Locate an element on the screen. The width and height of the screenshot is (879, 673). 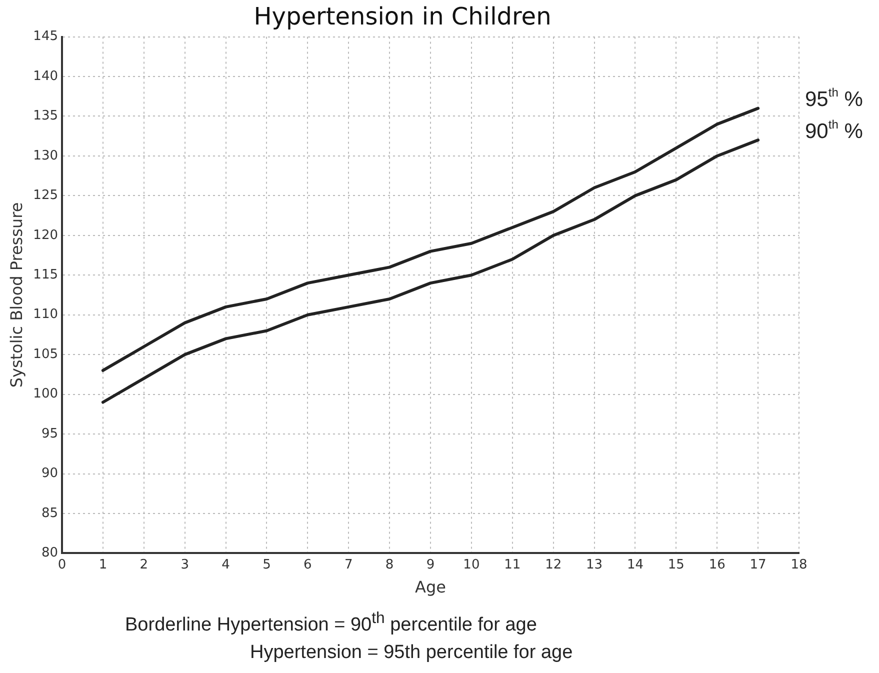
y-tick-label: 105 is located at coordinates (45, 354).